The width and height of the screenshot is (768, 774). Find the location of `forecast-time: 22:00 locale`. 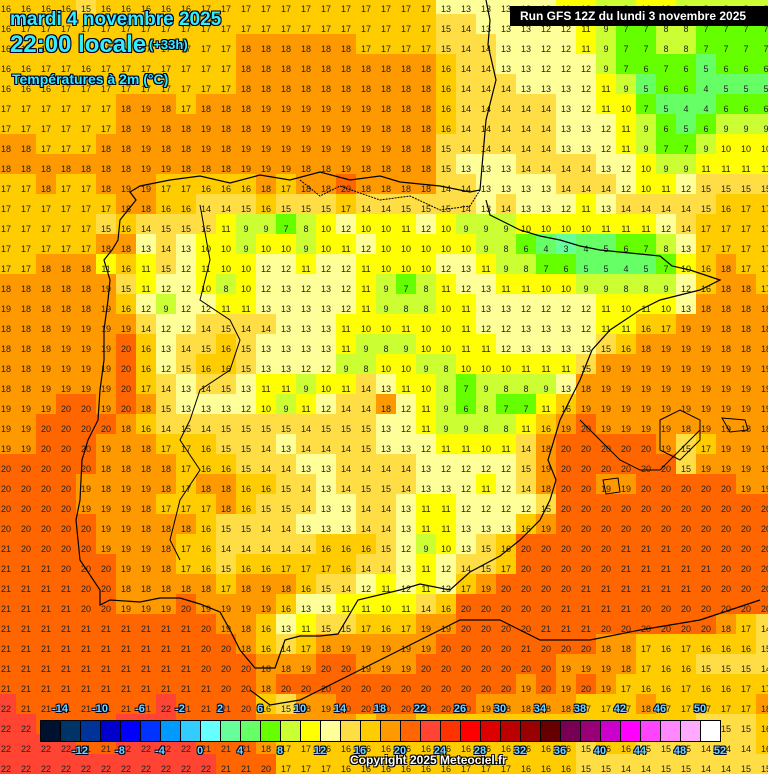

forecast-time: 22:00 locale is located at coordinates (78, 44).